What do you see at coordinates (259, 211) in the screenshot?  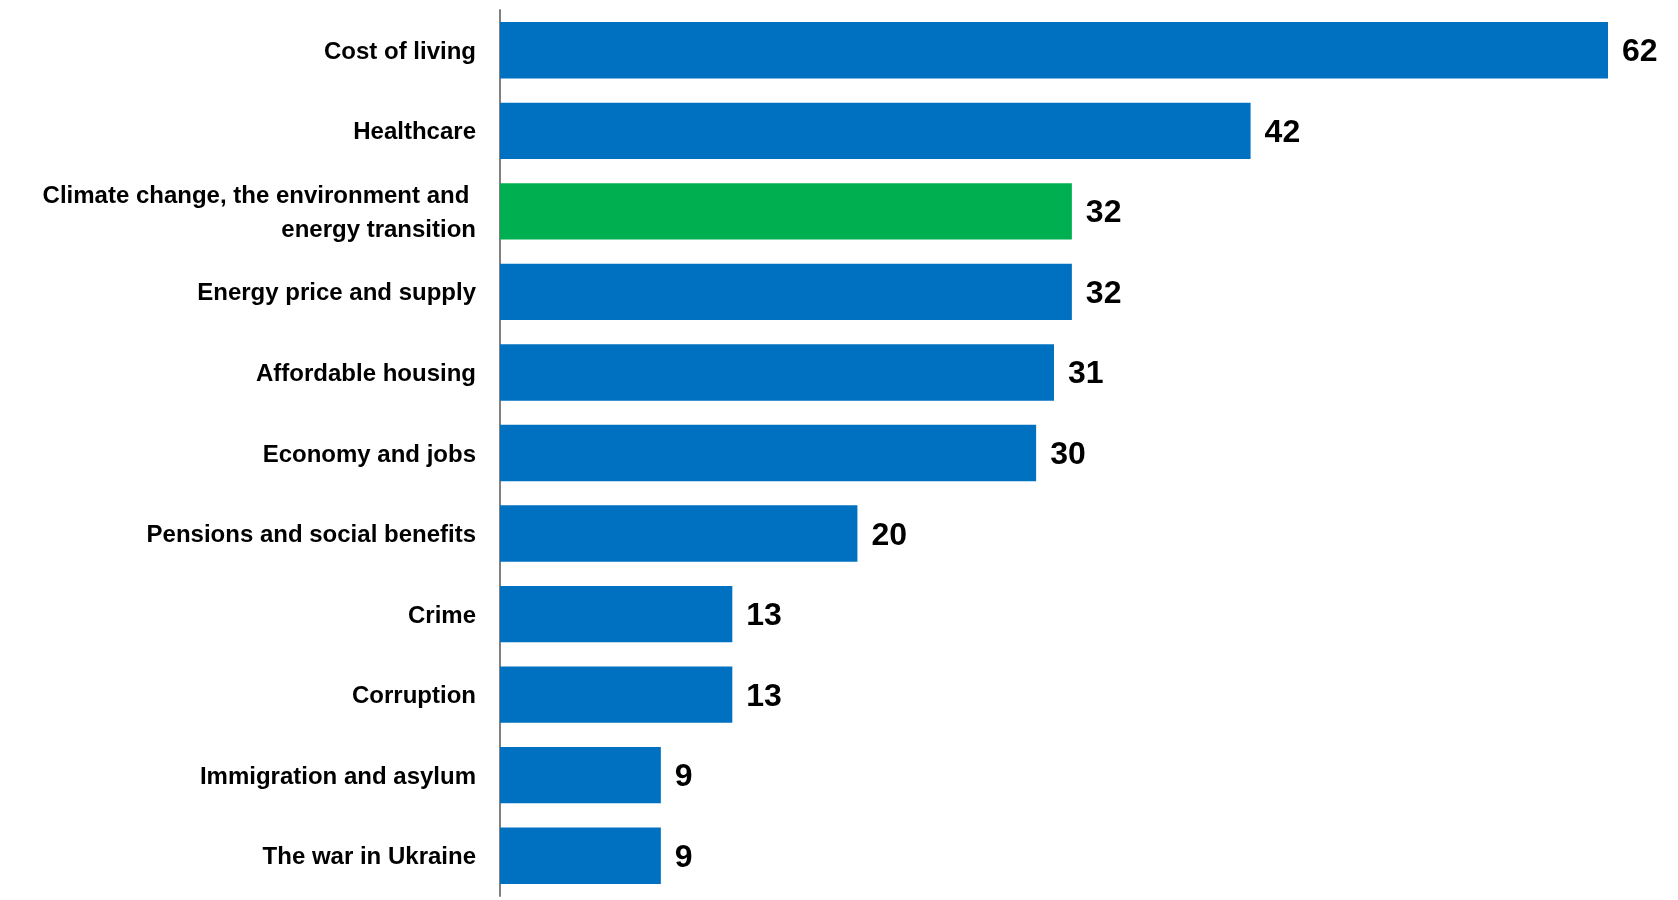 I see `y-tick-label: Climate change, the environment and energy transition` at bounding box center [259, 211].